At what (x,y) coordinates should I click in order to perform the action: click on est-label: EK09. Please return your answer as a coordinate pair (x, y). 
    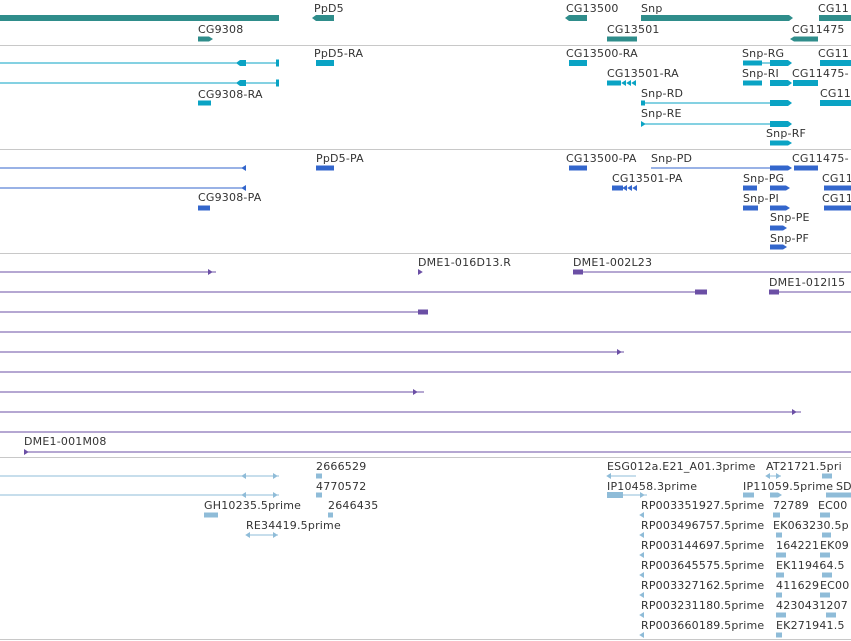
    Looking at the image, I should click on (834, 545).